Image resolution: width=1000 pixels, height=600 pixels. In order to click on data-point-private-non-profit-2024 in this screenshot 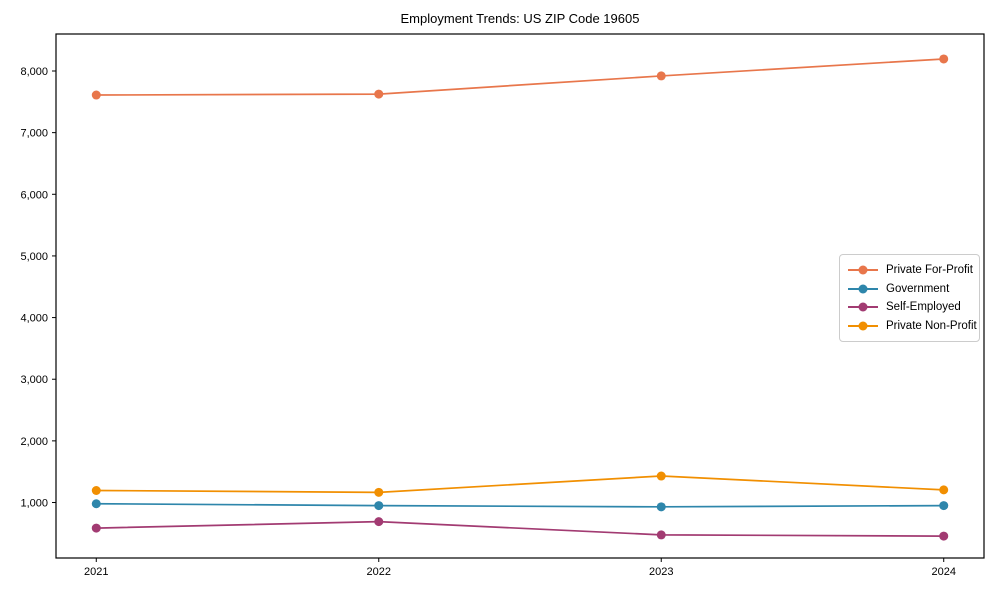, I will do `click(944, 490)`.